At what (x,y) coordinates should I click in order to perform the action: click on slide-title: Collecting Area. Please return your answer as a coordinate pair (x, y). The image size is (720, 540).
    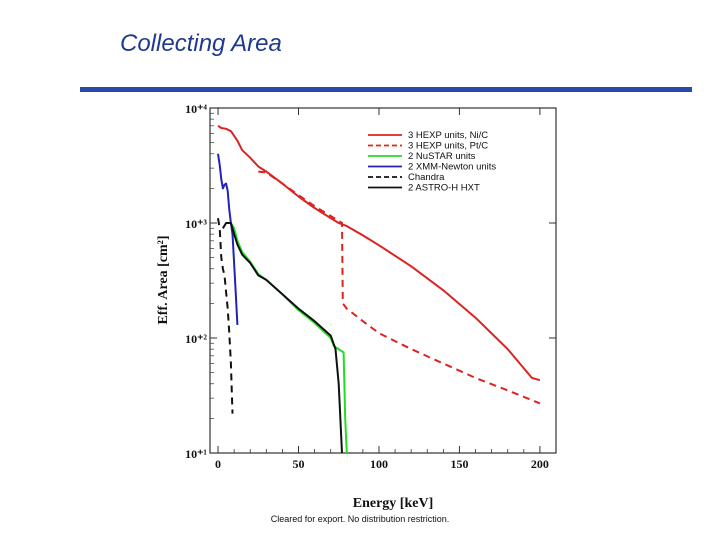
    Looking at the image, I should click on (201, 43).